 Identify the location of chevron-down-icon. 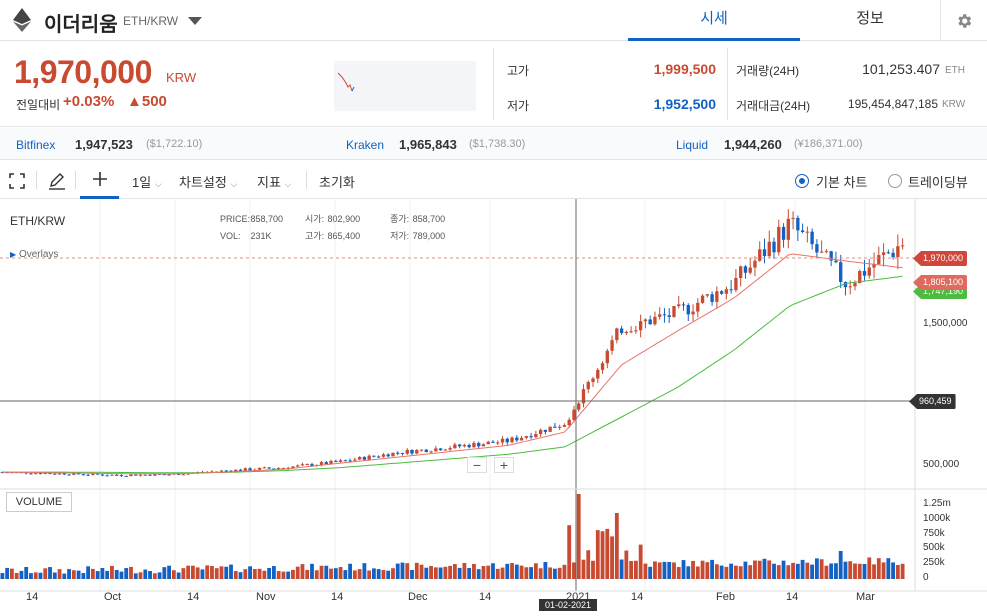
(195, 21).